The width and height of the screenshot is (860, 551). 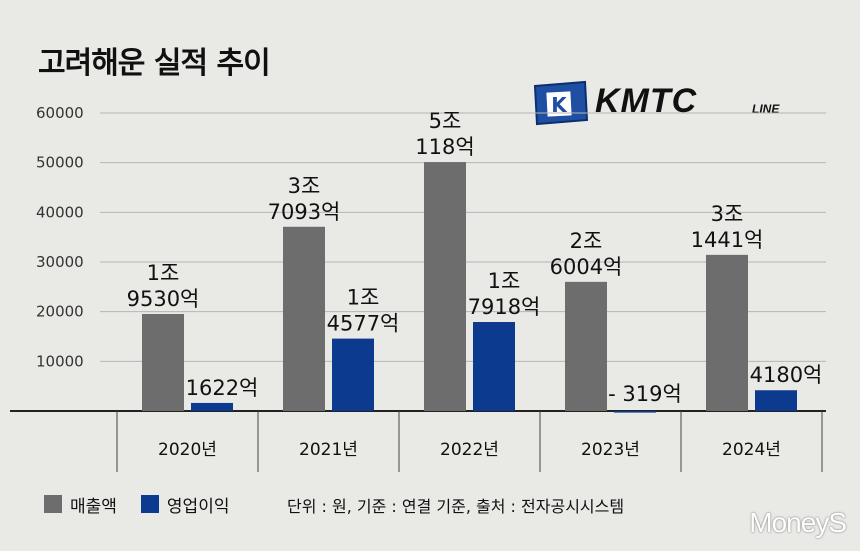 I want to click on legend-label-revenue: 매출액, so click(x=93, y=506).